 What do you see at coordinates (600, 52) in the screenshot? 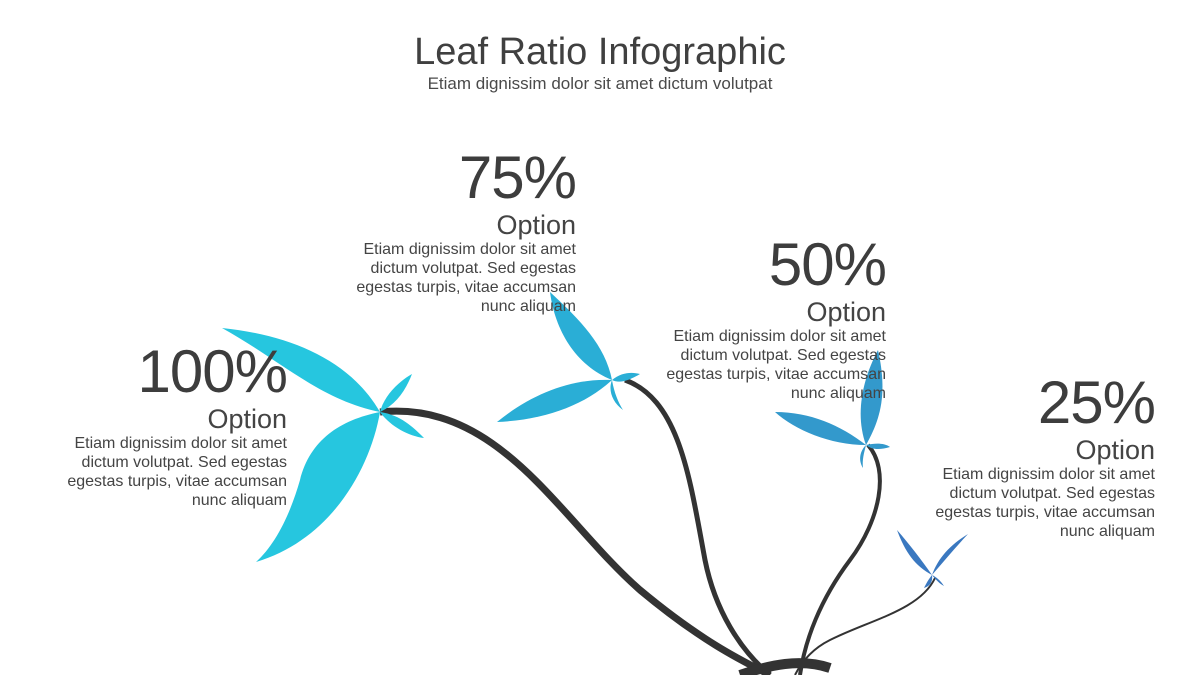
I see `page-title: Leaf Ratio Infographic` at bounding box center [600, 52].